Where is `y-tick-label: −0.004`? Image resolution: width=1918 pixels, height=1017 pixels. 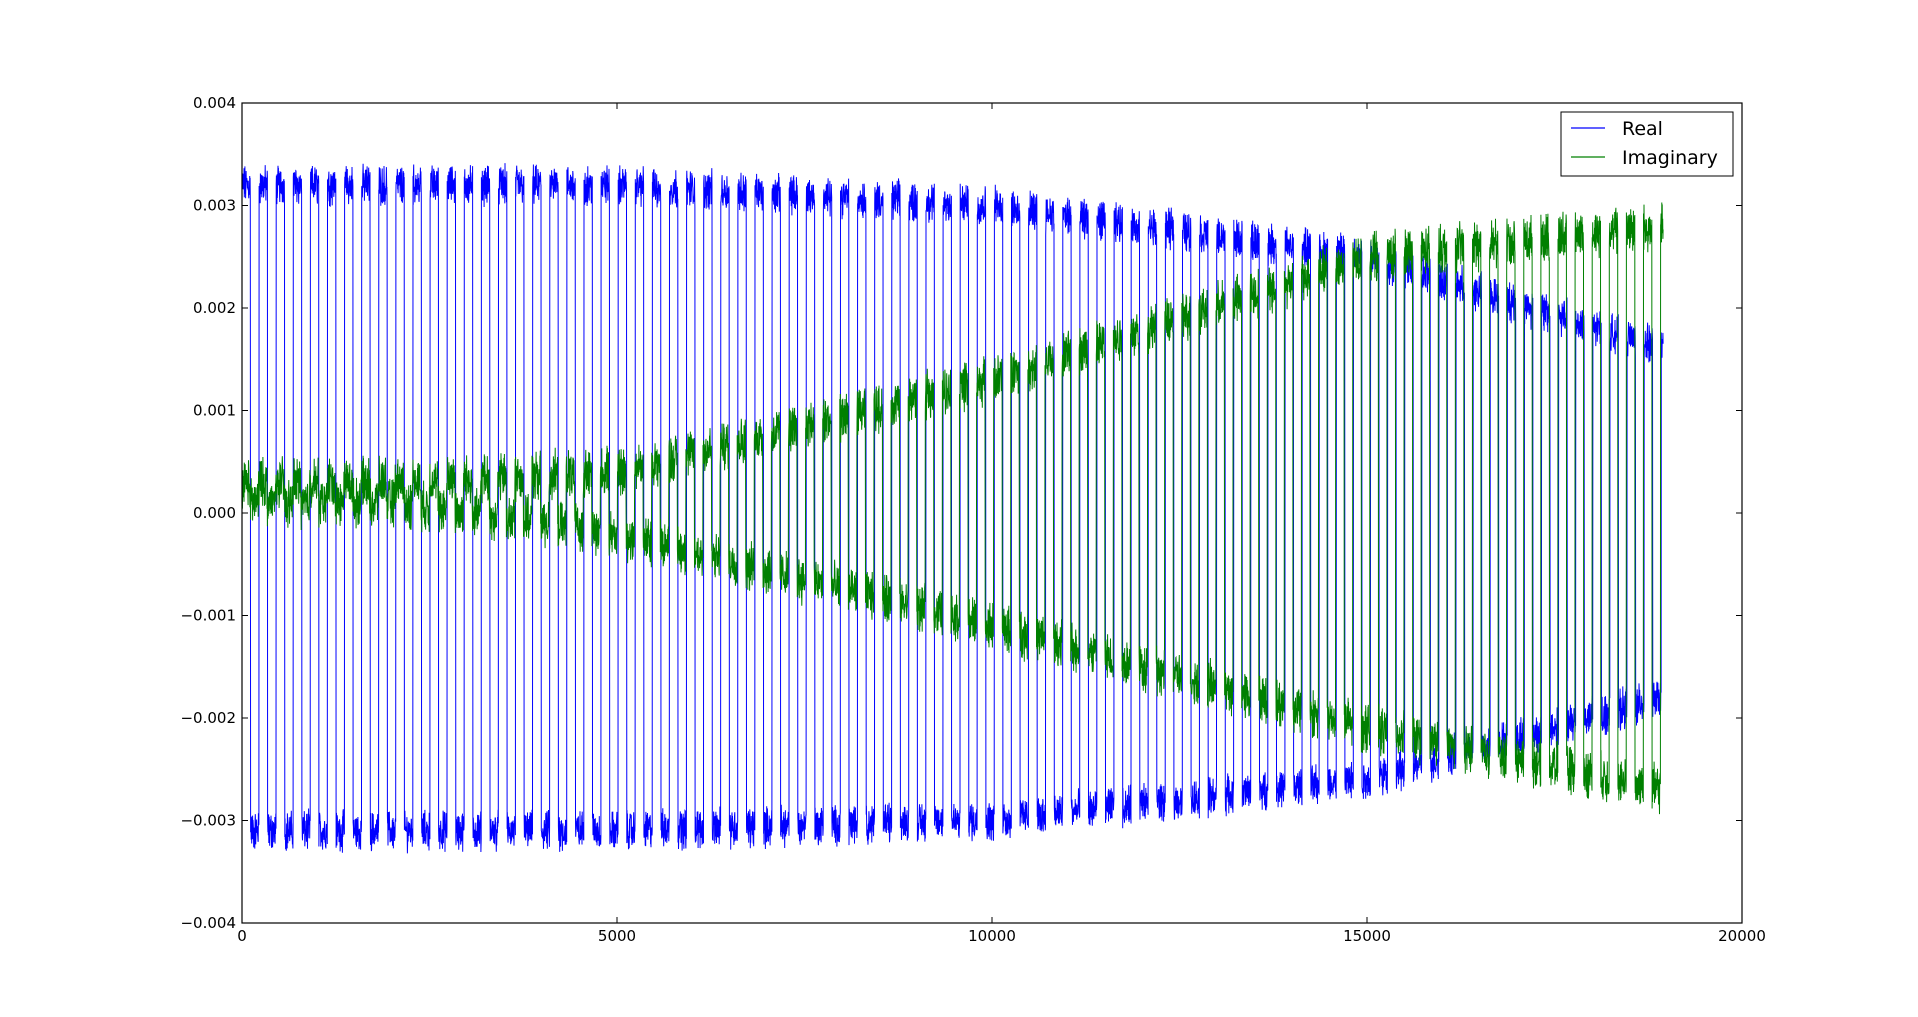 y-tick-label: −0.004 is located at coordinates (208, 923).